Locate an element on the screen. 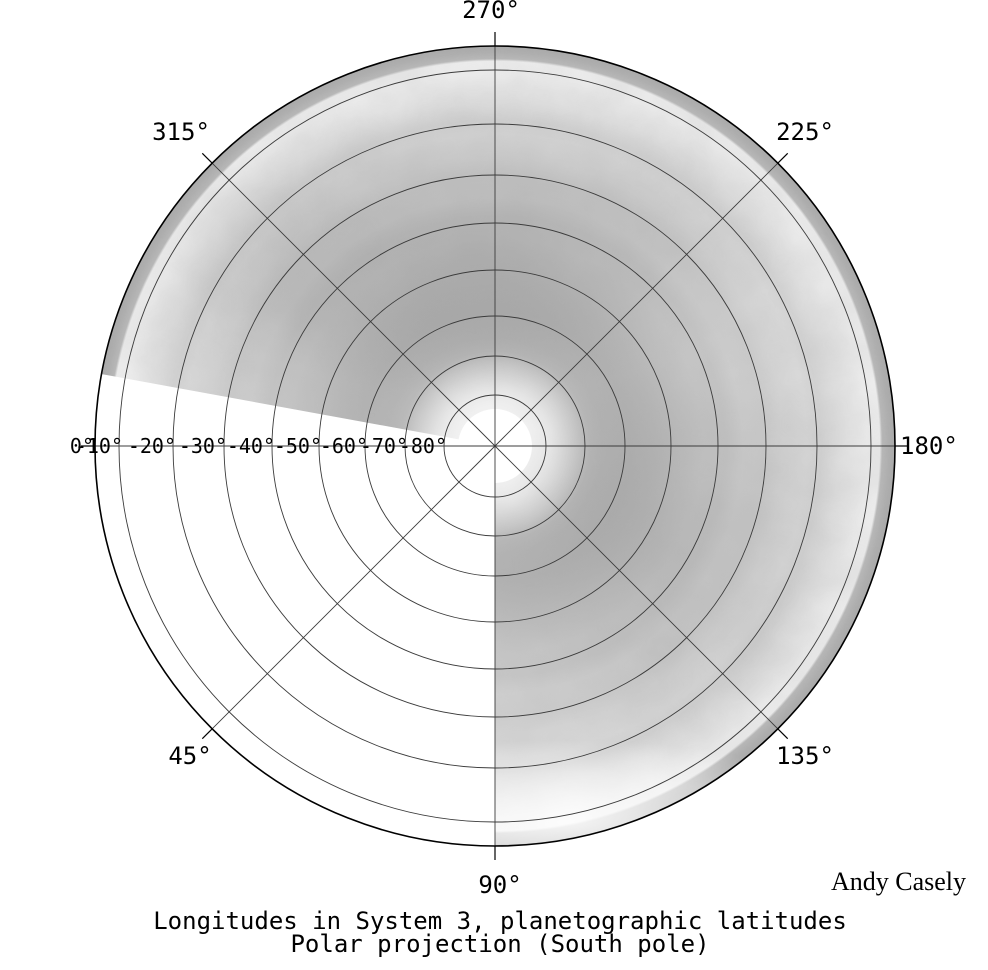 Image resolution: width=988 pixels, height=970 pixels. caption-line-2: Polar projection (South pole) is located at coordinates (499, 944).